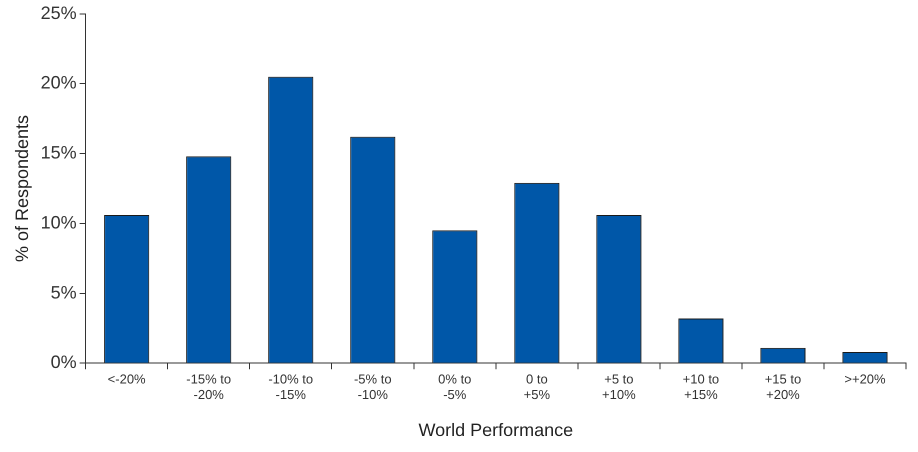 This screenshot has height=452, width=918. What do you see at coordinates (58, 152) in the screenshot?
I see `y-tick-label: 15%` at bounding box center [58, 152].